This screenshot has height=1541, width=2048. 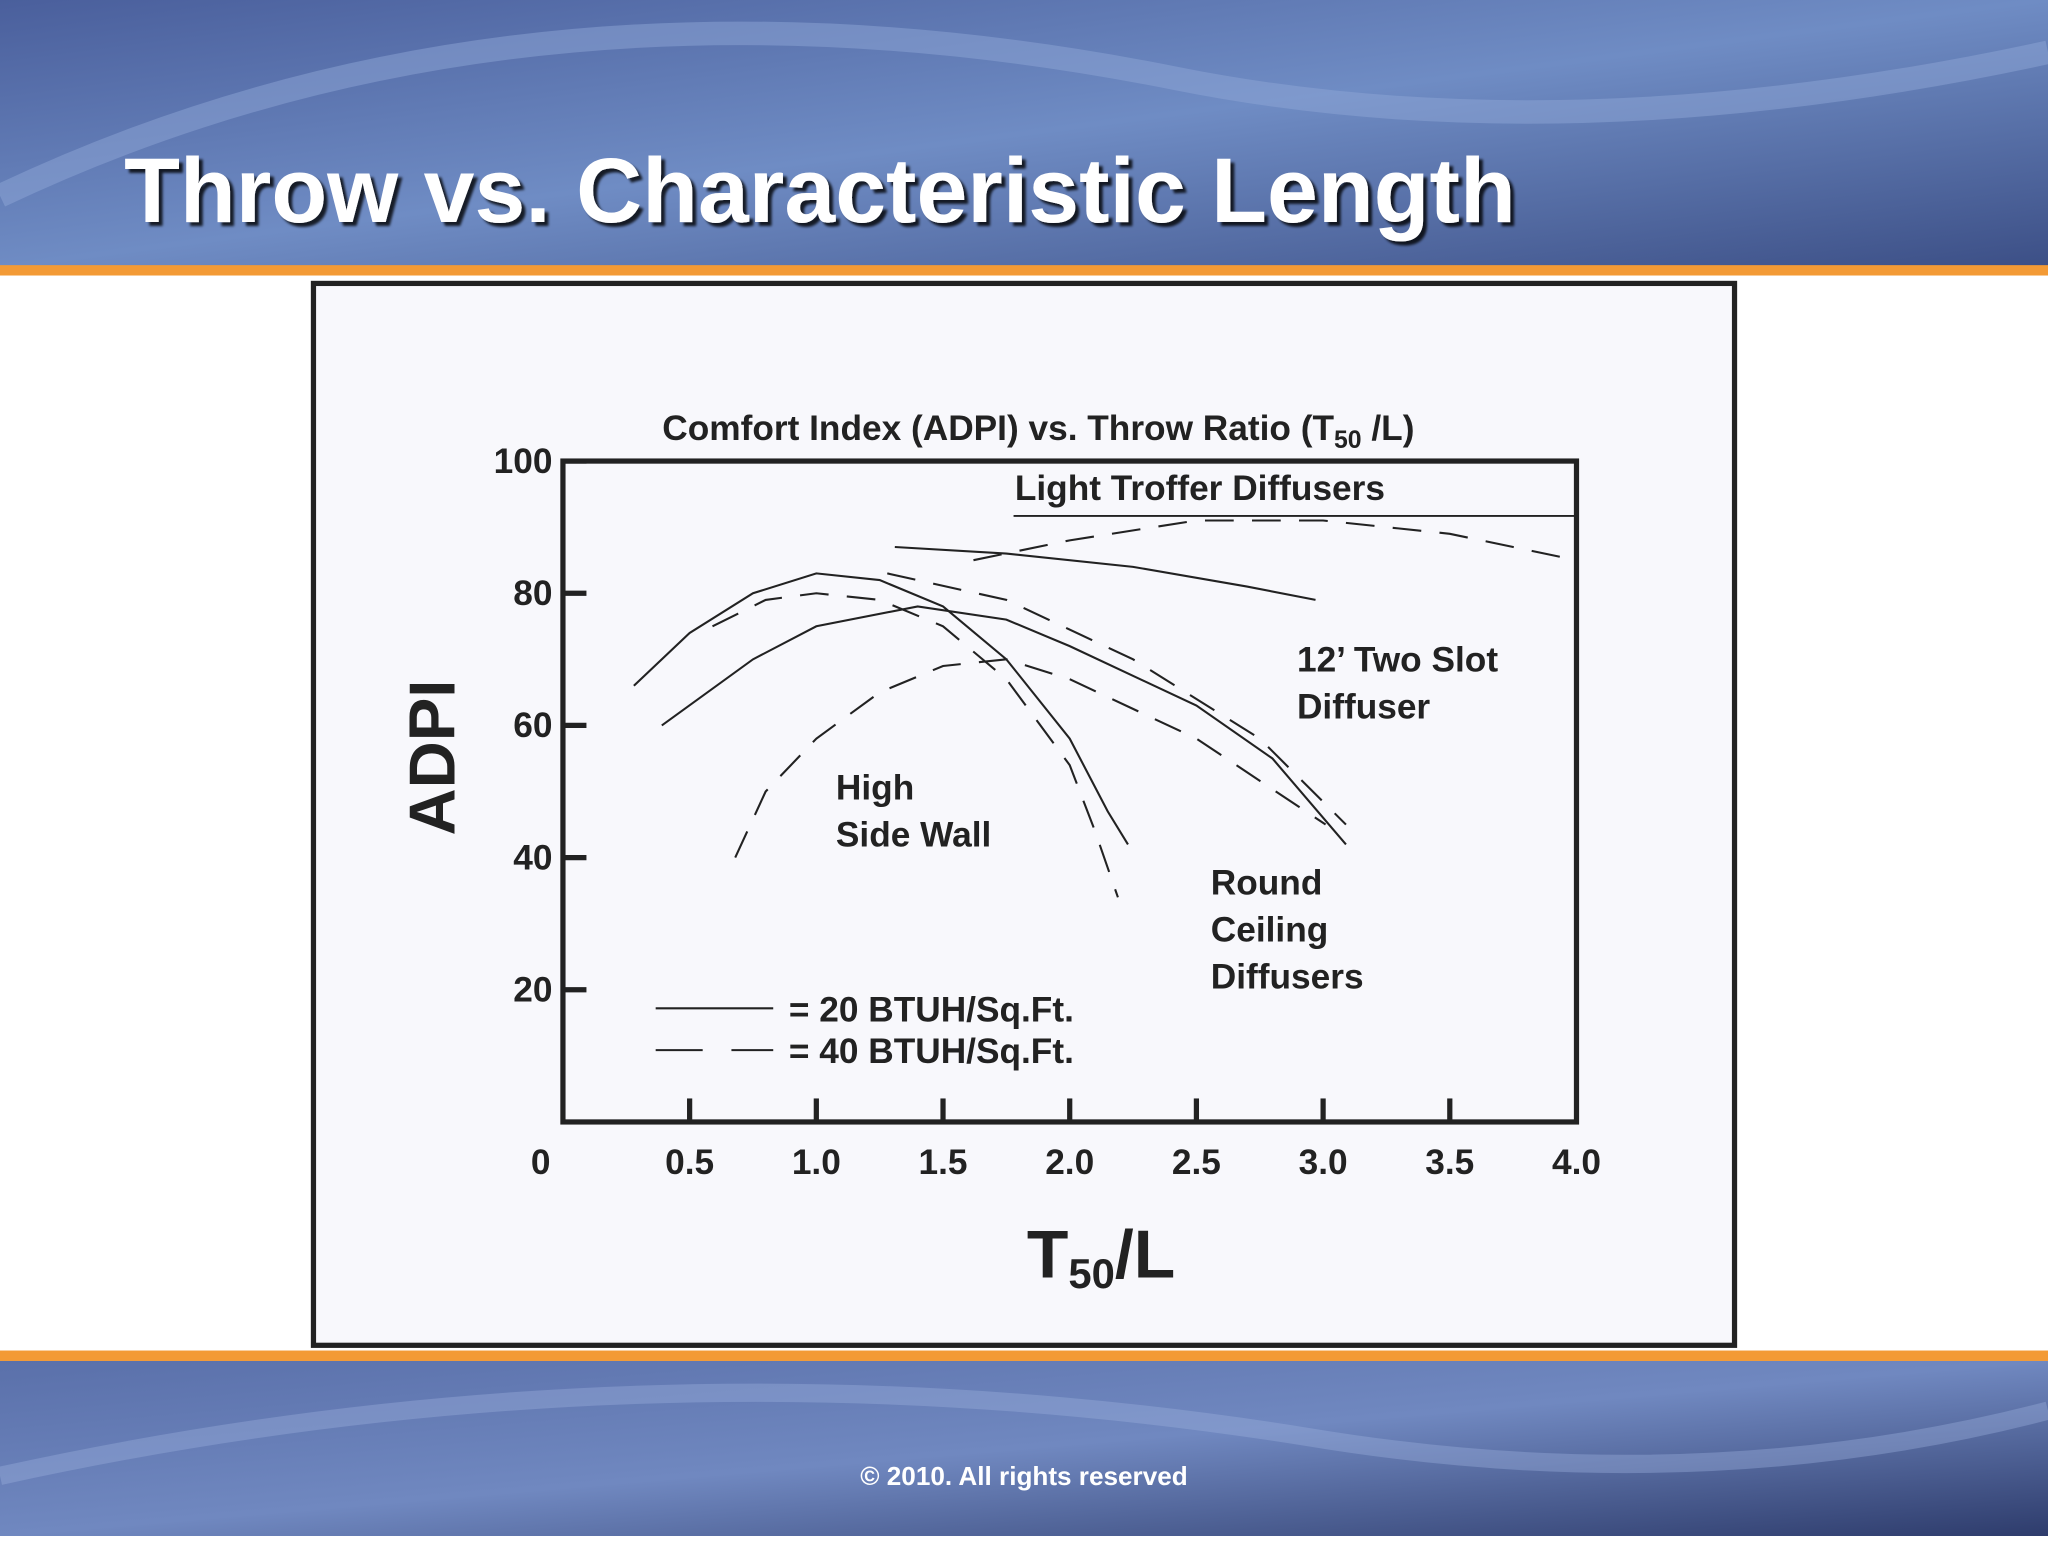 What do you see at coordinates (1363, 706) in the screenshot?
I see `annotation: Diffuser` at bounding box center [1363, 706].